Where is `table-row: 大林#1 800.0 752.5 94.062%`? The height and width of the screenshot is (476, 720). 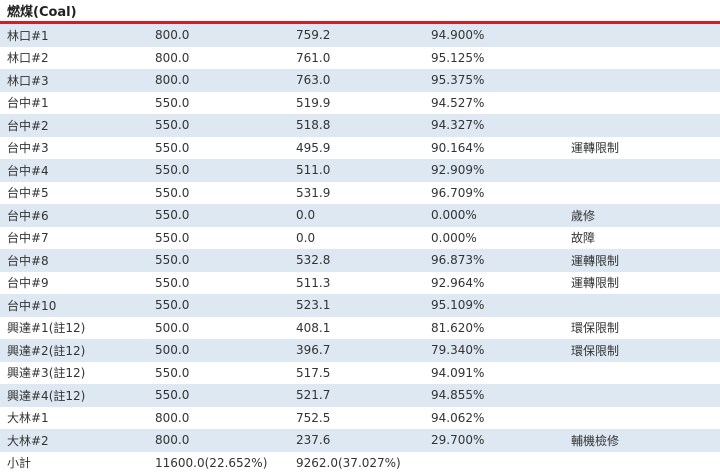 table-row: 大林#1 800.0 752.5 94.062% is located at coordinates (360, 417).